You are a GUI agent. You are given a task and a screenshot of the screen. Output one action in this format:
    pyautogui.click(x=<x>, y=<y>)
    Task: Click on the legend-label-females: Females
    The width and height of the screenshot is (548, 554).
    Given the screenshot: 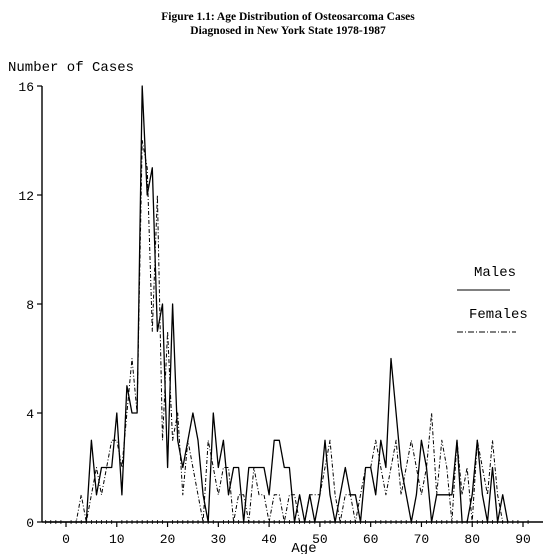 What is the action you would take?
    pyautogui.click(x=498, y=315)
    